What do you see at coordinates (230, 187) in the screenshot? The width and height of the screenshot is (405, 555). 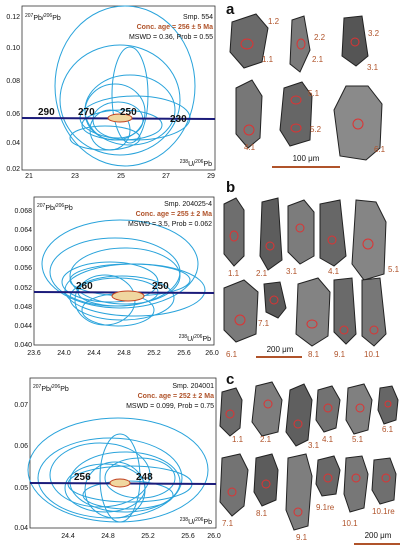 I see `panel-b-letter: b` at bounding box center [230, 187].